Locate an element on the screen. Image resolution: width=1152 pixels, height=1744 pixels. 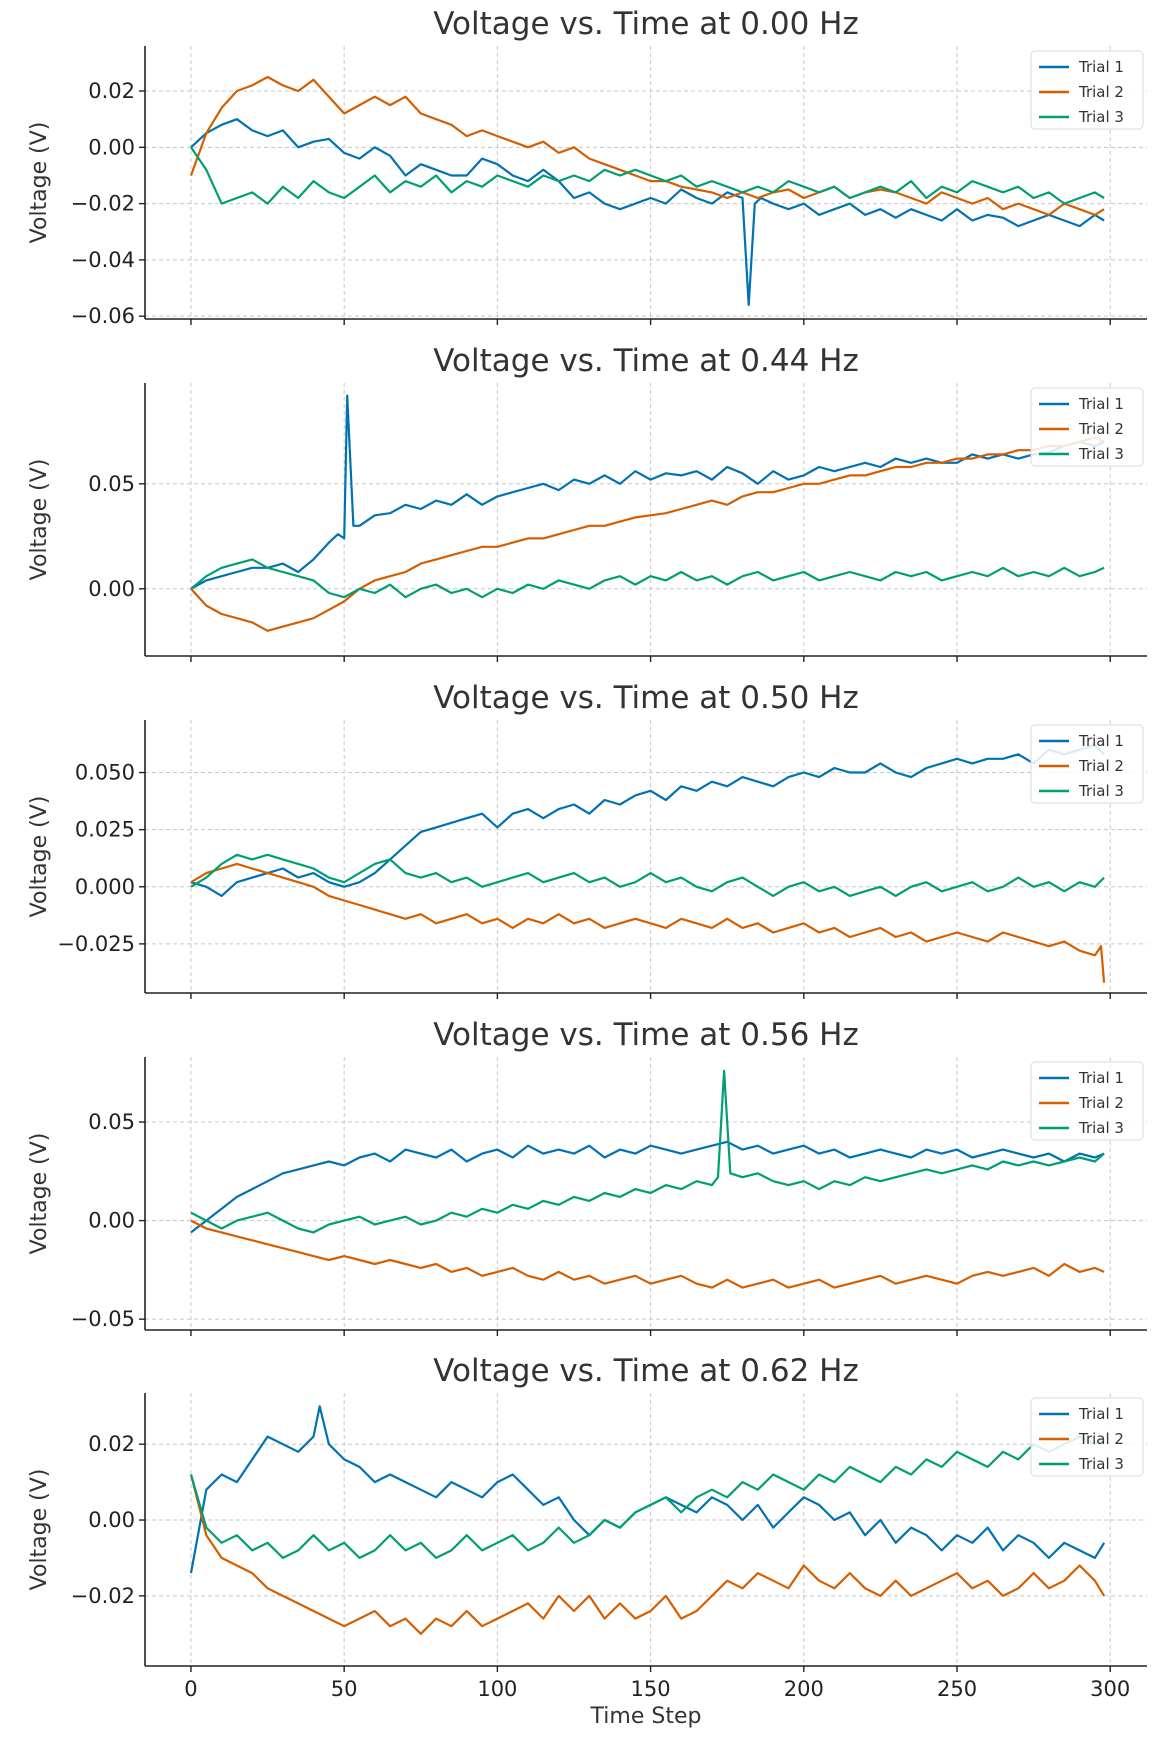
y-tick-label: −0.05 is located at coordinates (103, 1319).